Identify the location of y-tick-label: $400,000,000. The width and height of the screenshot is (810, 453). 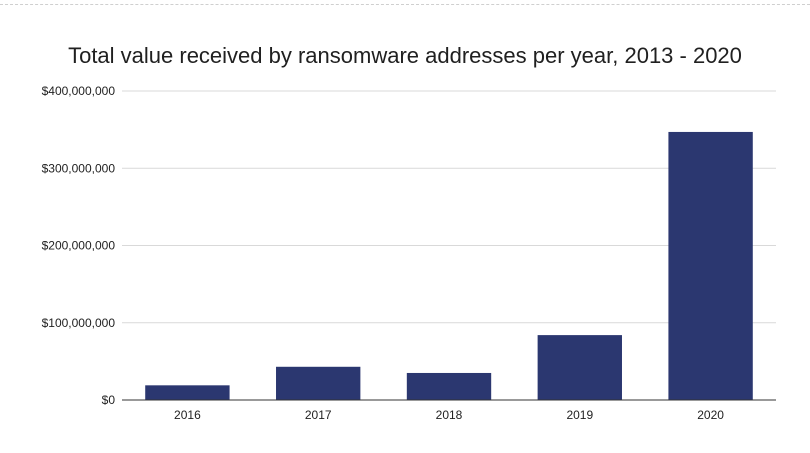
(79, 91).